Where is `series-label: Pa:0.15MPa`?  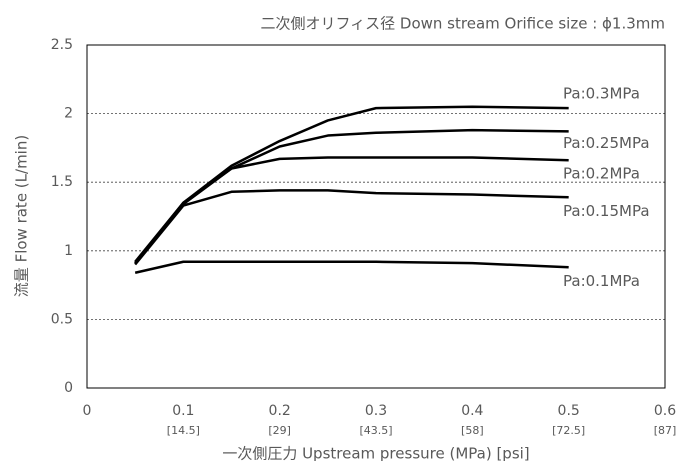 series-label: Pa:0.15MPa is located at coordinates (606, 211).